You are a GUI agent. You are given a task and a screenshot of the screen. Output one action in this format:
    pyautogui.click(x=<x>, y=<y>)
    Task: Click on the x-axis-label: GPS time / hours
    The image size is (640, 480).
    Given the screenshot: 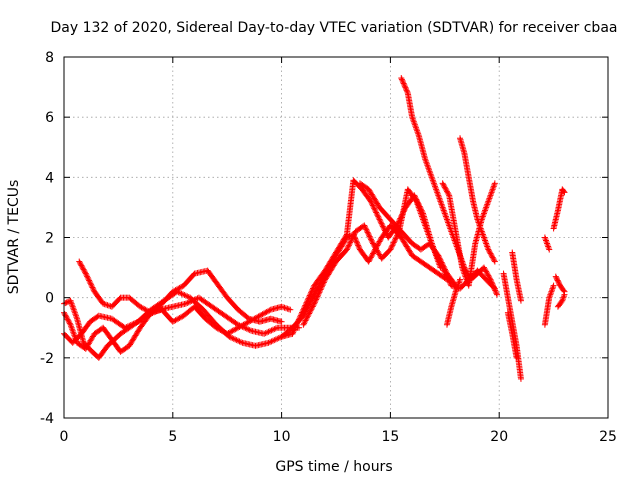 What is the action you would take?
    pyautogui.click(x=333, y=467)
    